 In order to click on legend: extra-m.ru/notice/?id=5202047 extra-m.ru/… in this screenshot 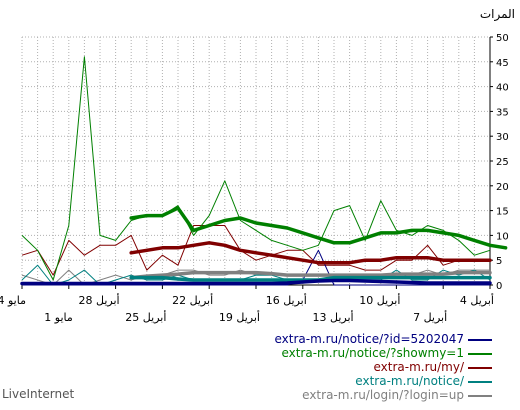, I will do `click(342, 368)`.